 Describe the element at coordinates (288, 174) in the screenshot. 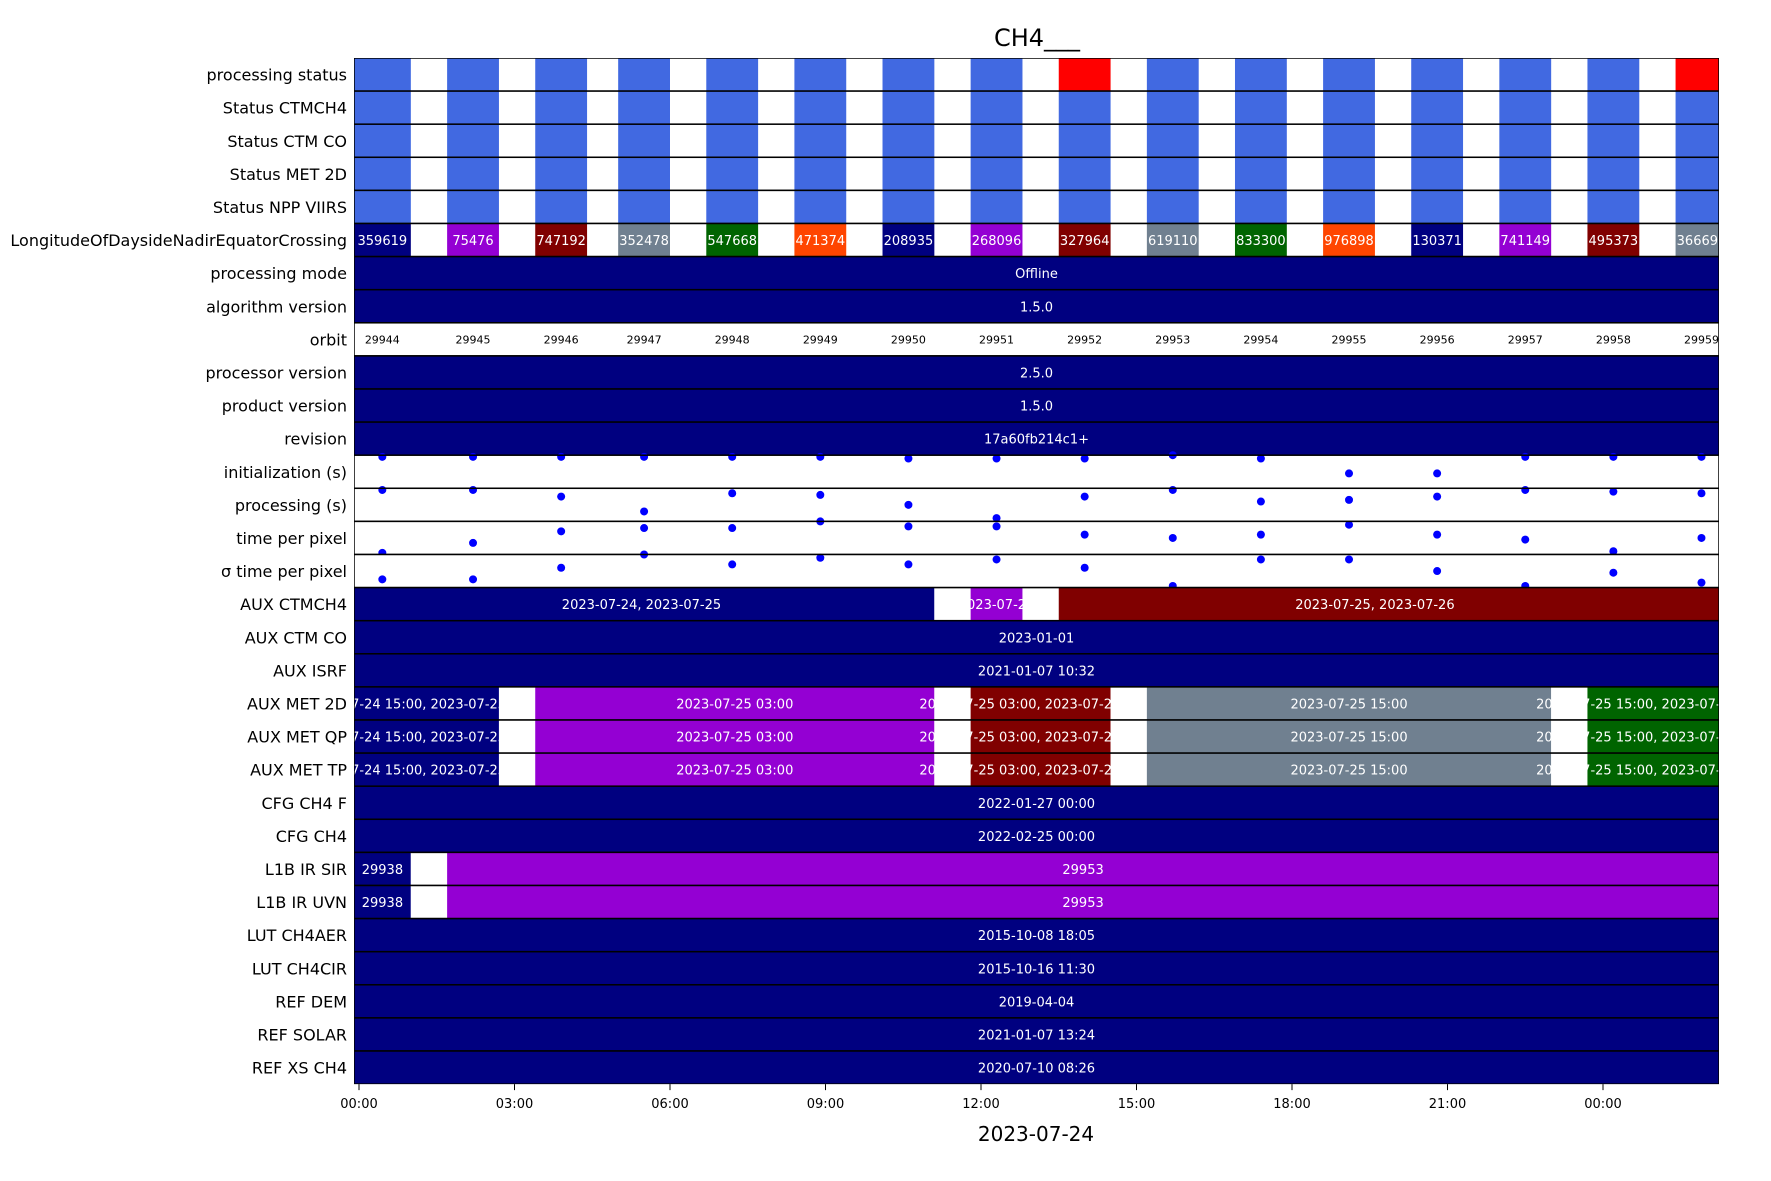

I see `row-label: Status MET 2D` at that location.